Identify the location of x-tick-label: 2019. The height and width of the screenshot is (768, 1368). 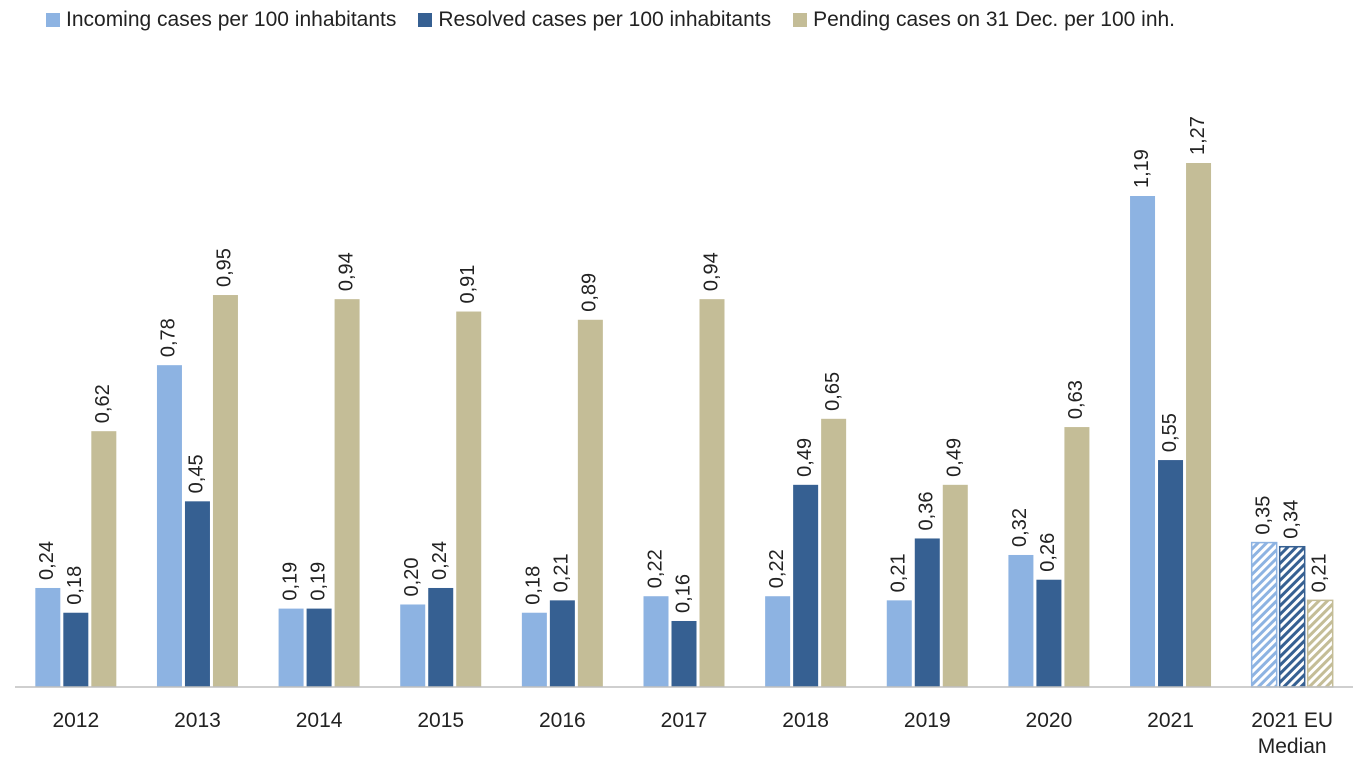
(927, 720).